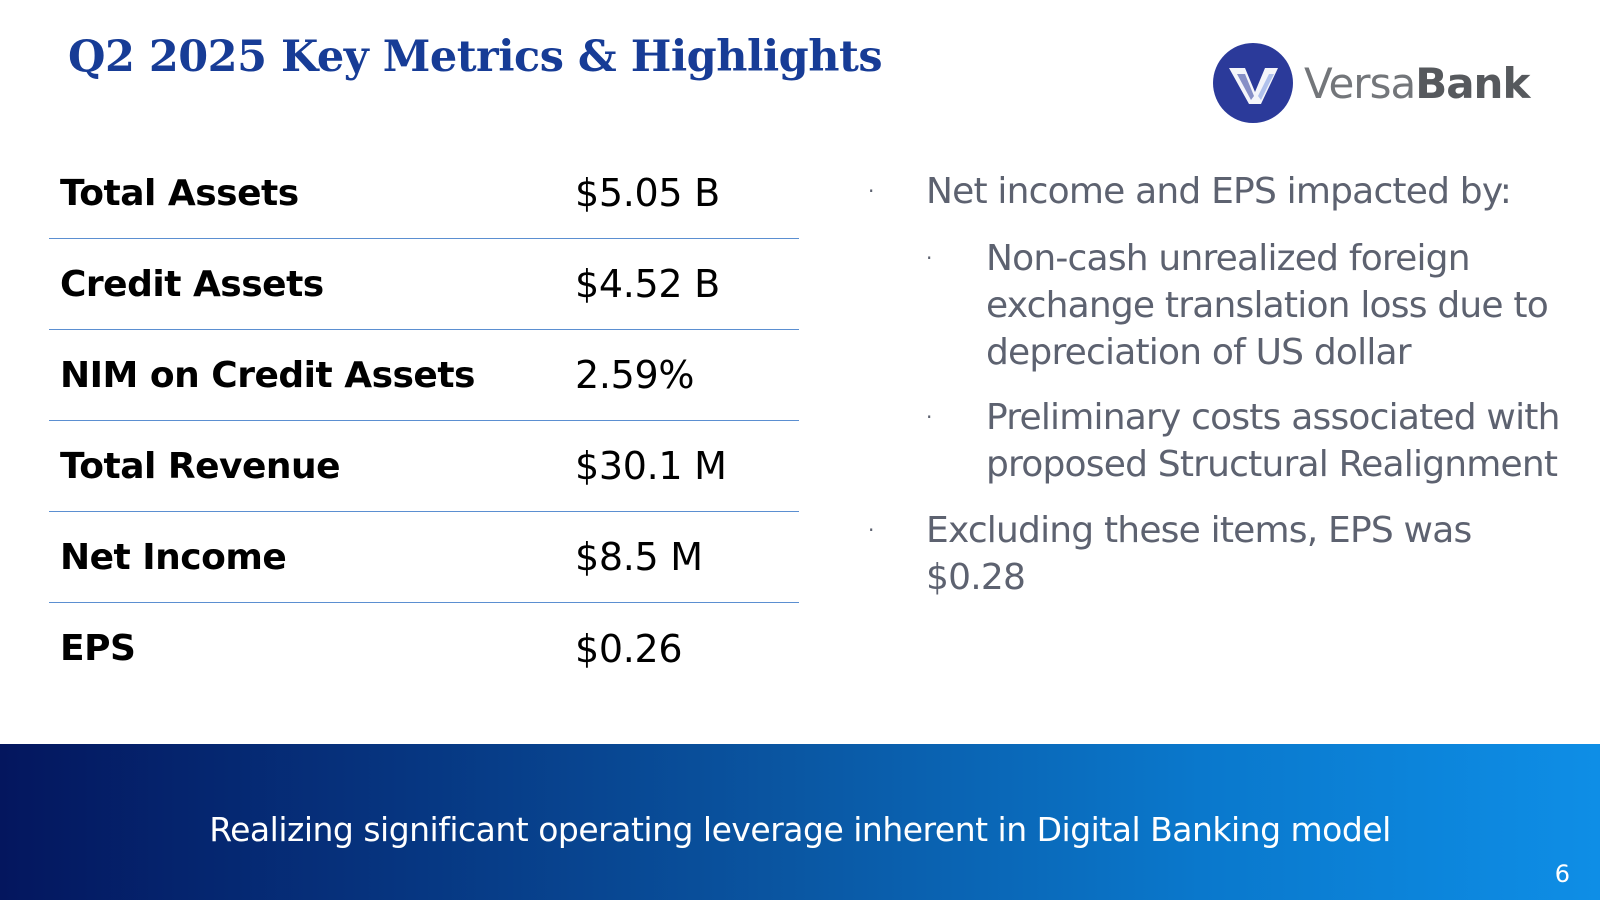 The height and width of the screenshot is (900, 1600). Describe the element at coordinates (424, 466) in the screenshot. I see `metric-row: Total Revenue $30.1 M` at that location.